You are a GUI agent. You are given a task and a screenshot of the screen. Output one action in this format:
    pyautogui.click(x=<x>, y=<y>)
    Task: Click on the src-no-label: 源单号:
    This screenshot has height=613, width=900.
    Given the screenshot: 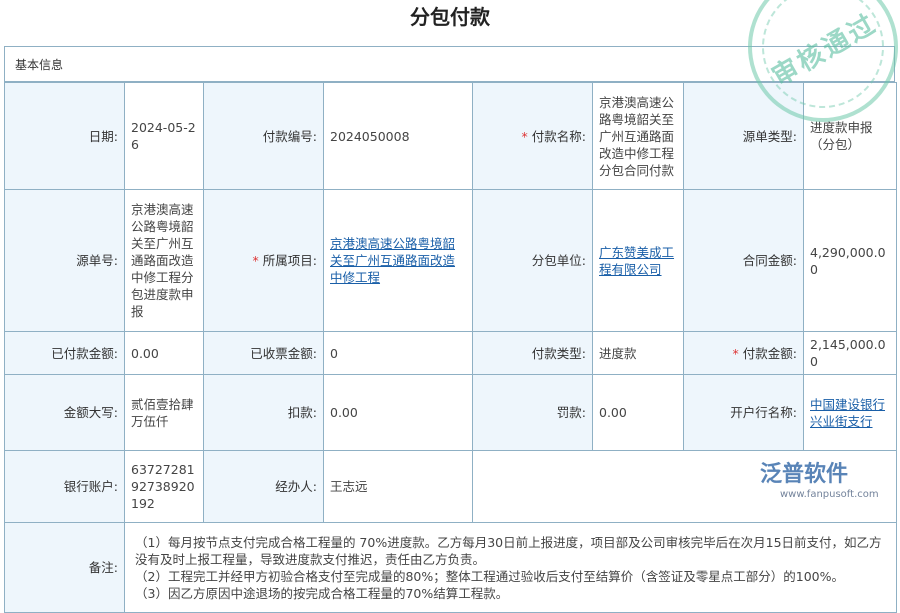 What is the action you would take?
    pyautogui.click(x=64, y=260)
    